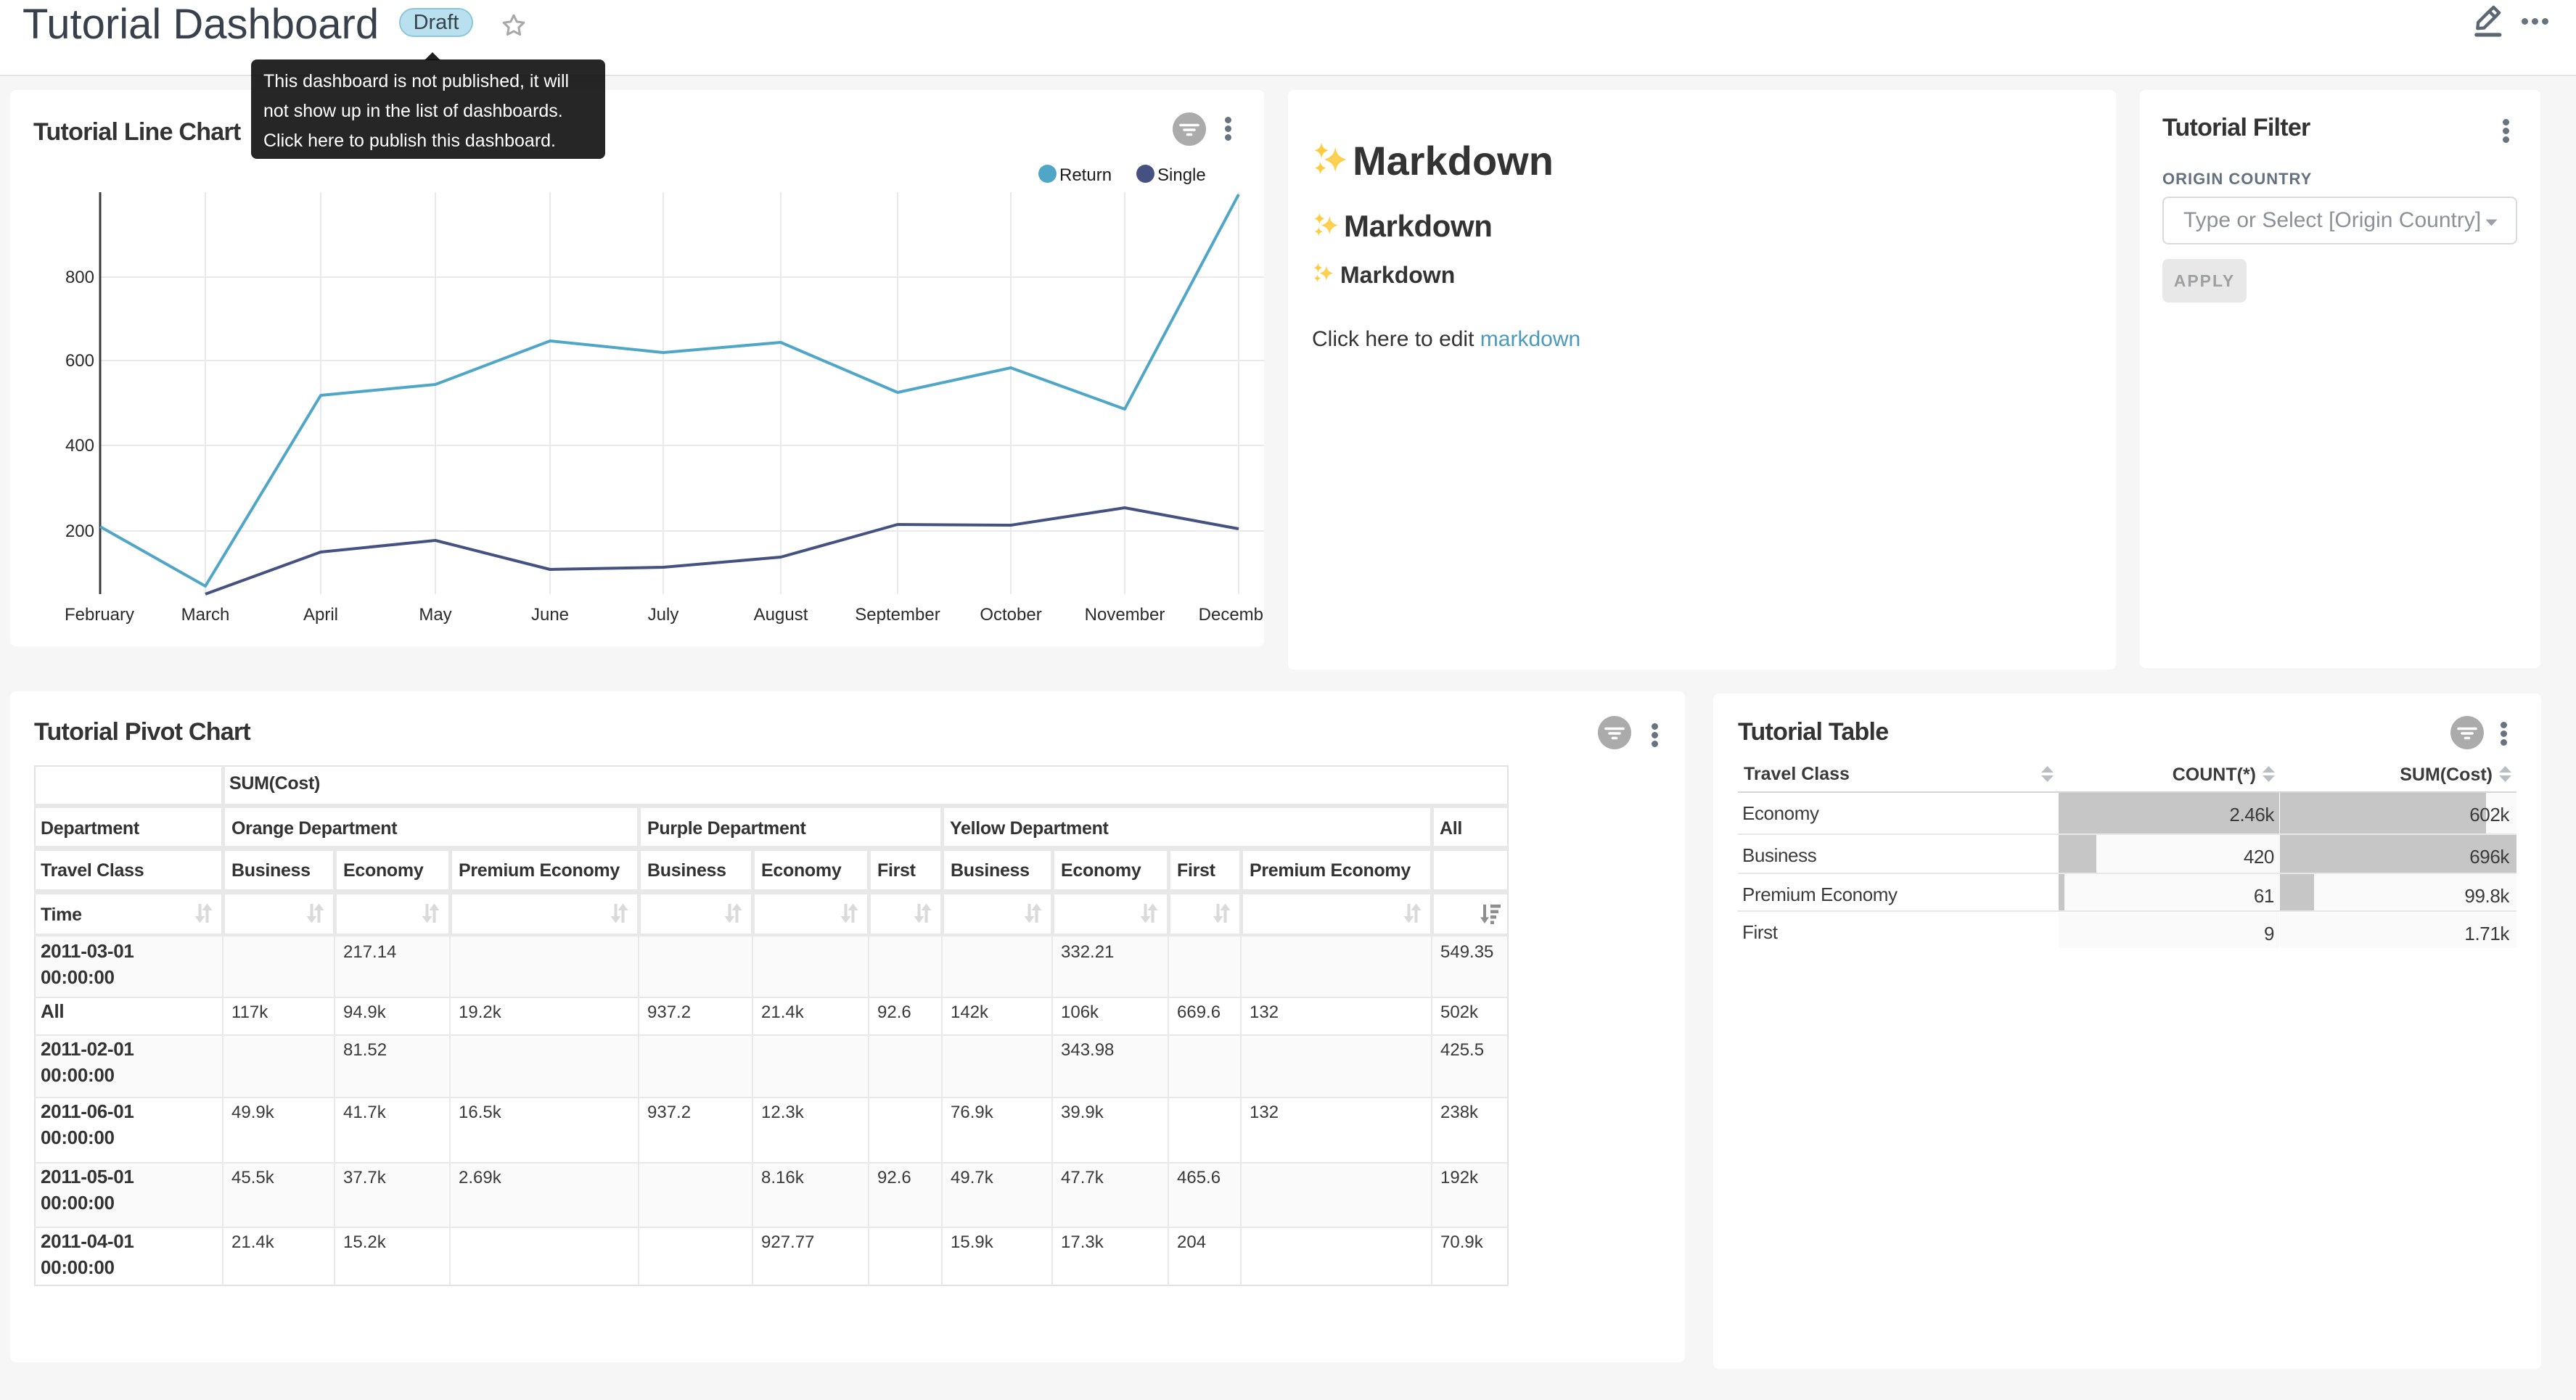 This screenshot has height=1400, width=2576. Describe the element at coordinates (369, 952) in the screenshot. I see `svg-text: 217.14` at that location.